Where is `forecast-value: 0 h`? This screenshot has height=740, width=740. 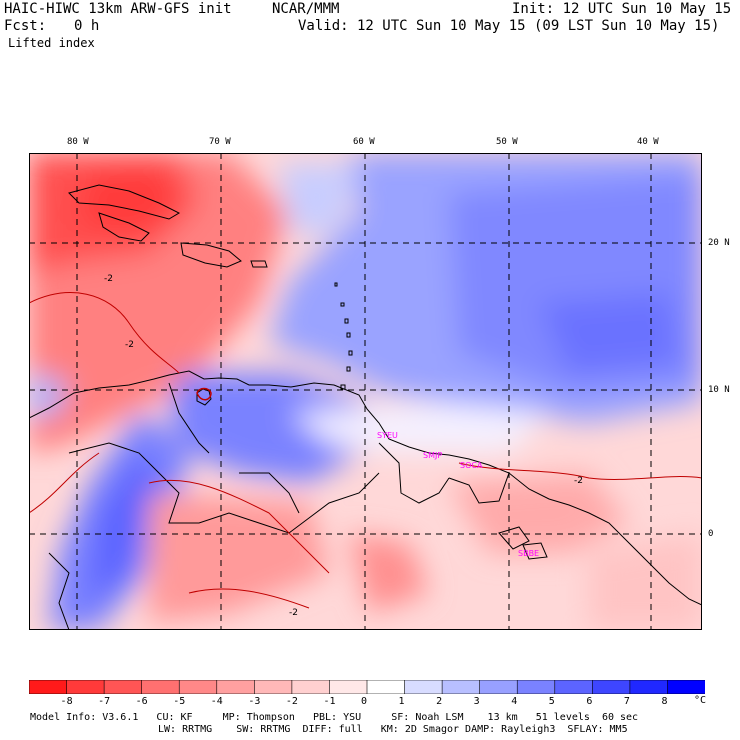
forecast-value: 0 h is located at coordinates (87, 26).